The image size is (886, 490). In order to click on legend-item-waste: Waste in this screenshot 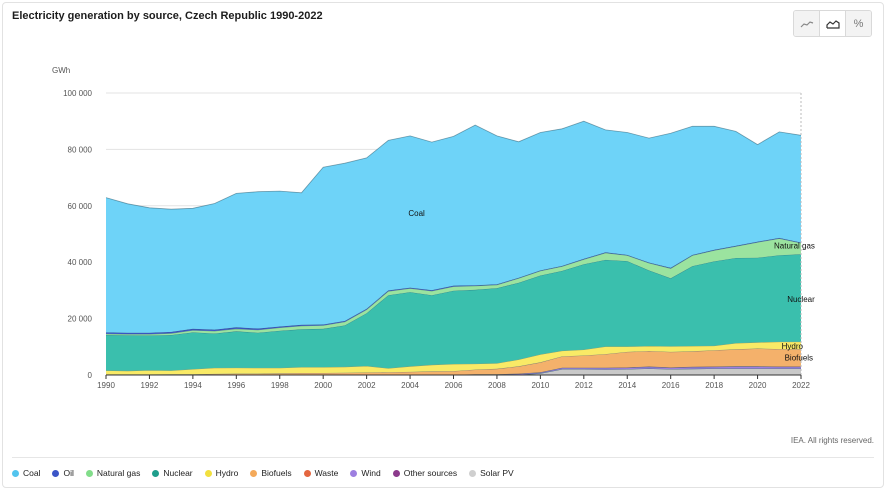, I will do `click(321, 473)`.